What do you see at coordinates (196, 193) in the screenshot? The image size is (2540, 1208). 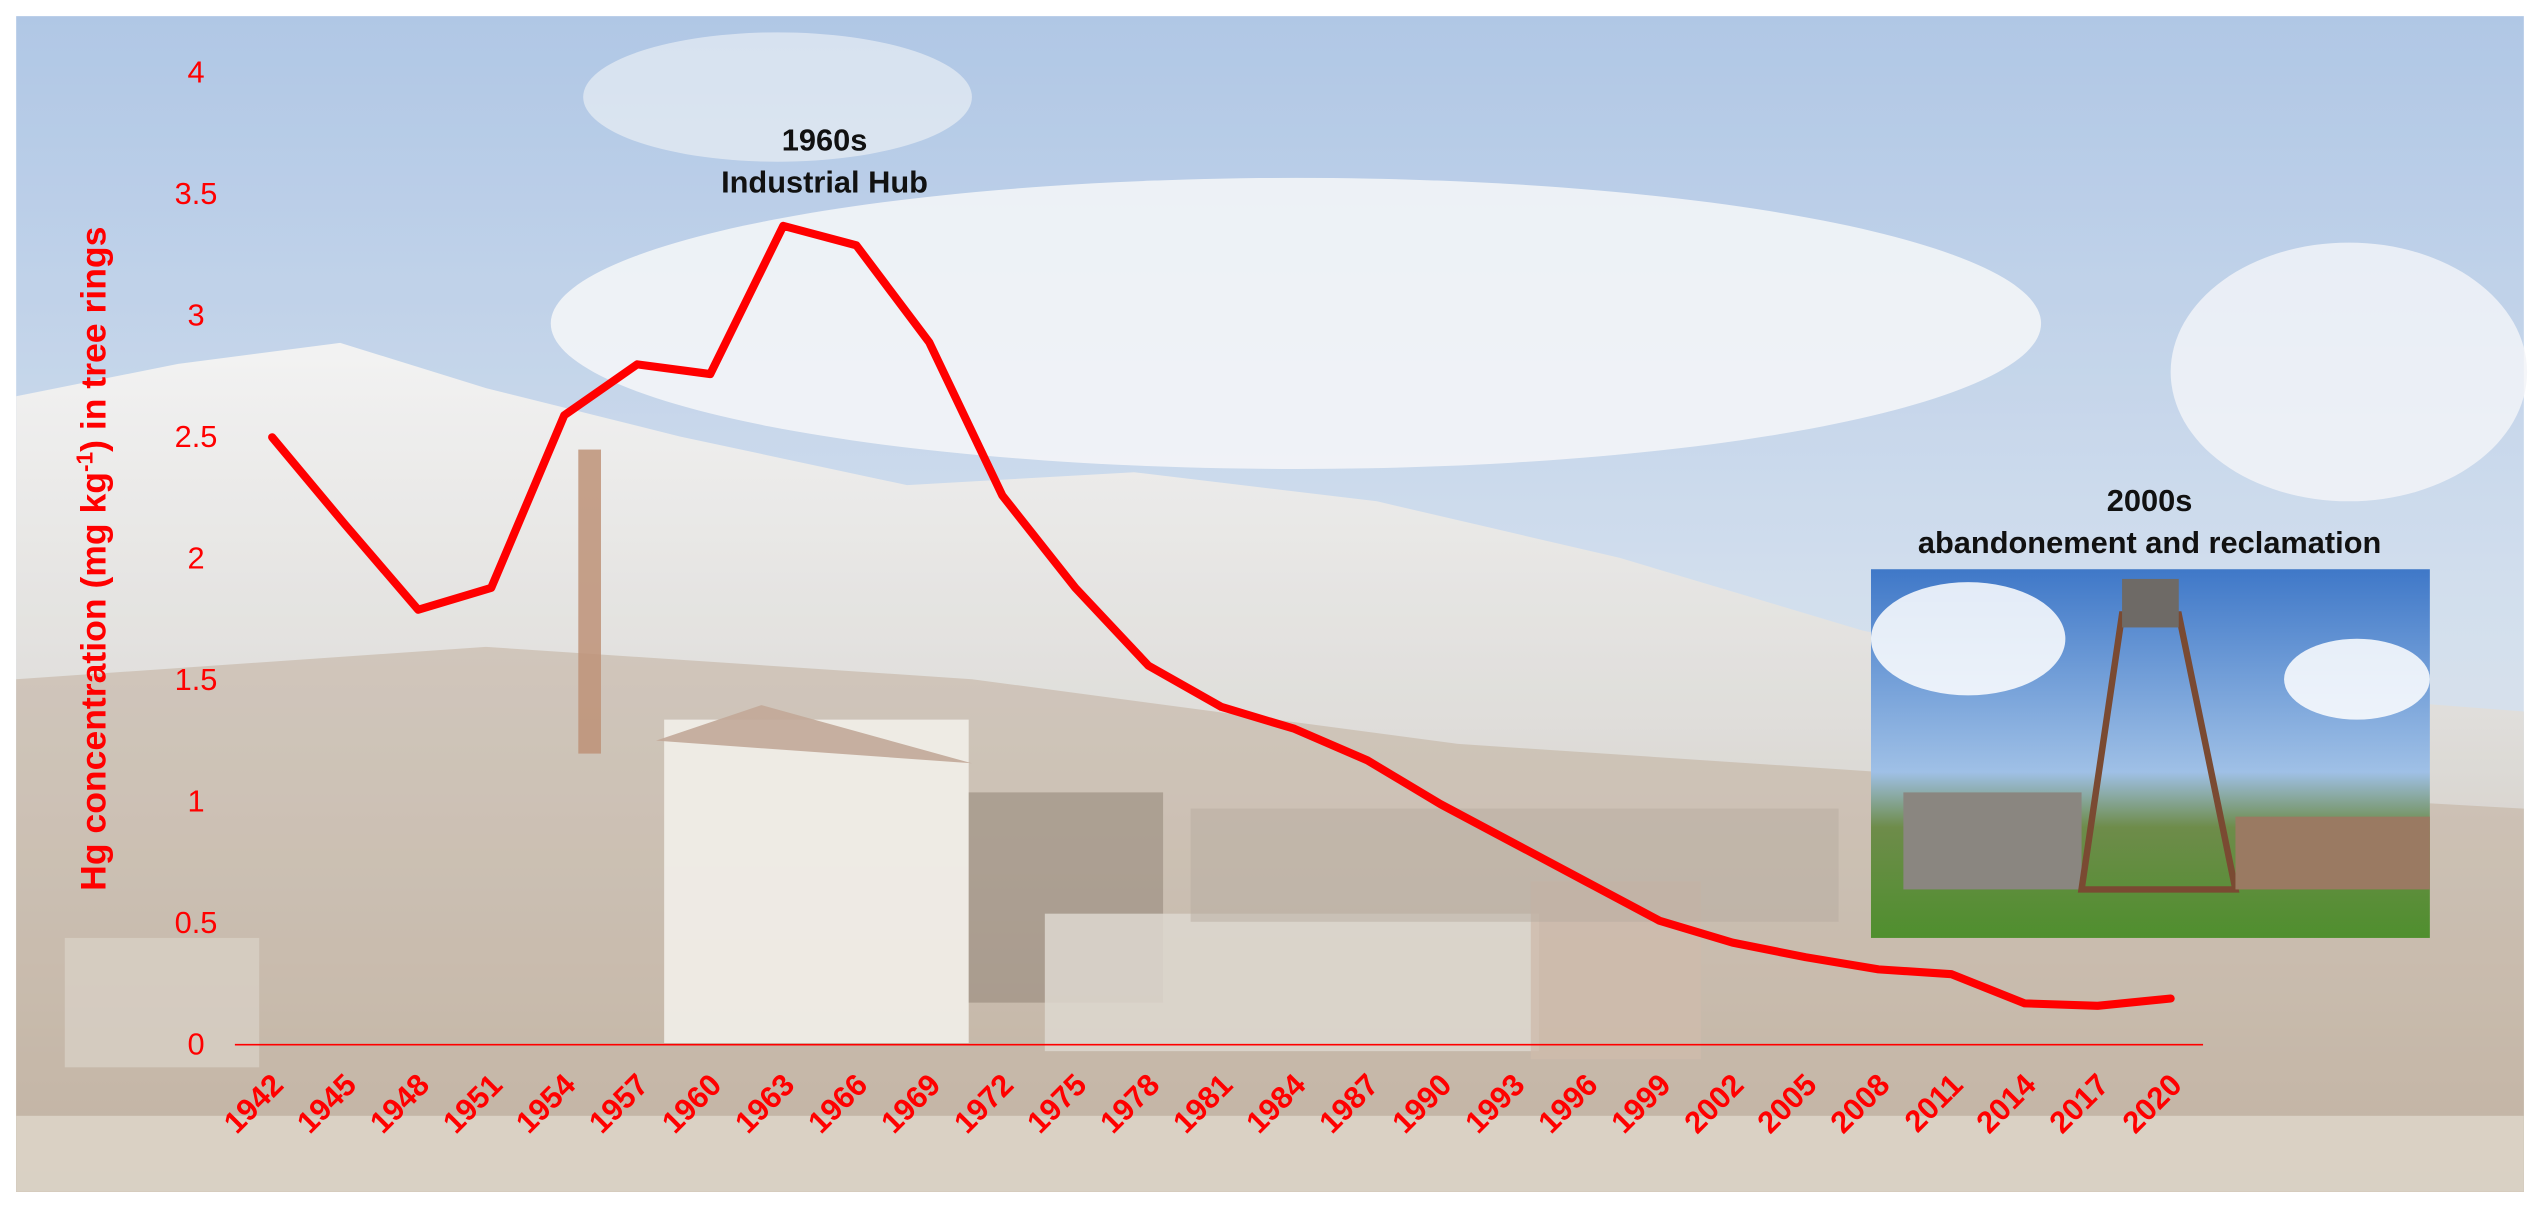 I see `y-tick-label: 3.5` at bounding box center [196, 193].